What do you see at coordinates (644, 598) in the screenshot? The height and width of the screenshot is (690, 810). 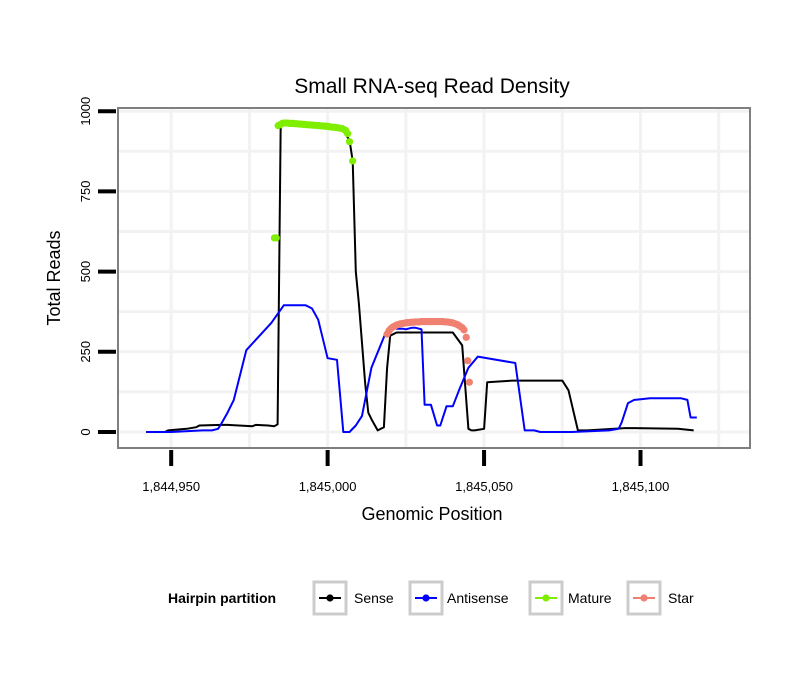 I see `legend-key-point-star` at bounding box center [644, 598].